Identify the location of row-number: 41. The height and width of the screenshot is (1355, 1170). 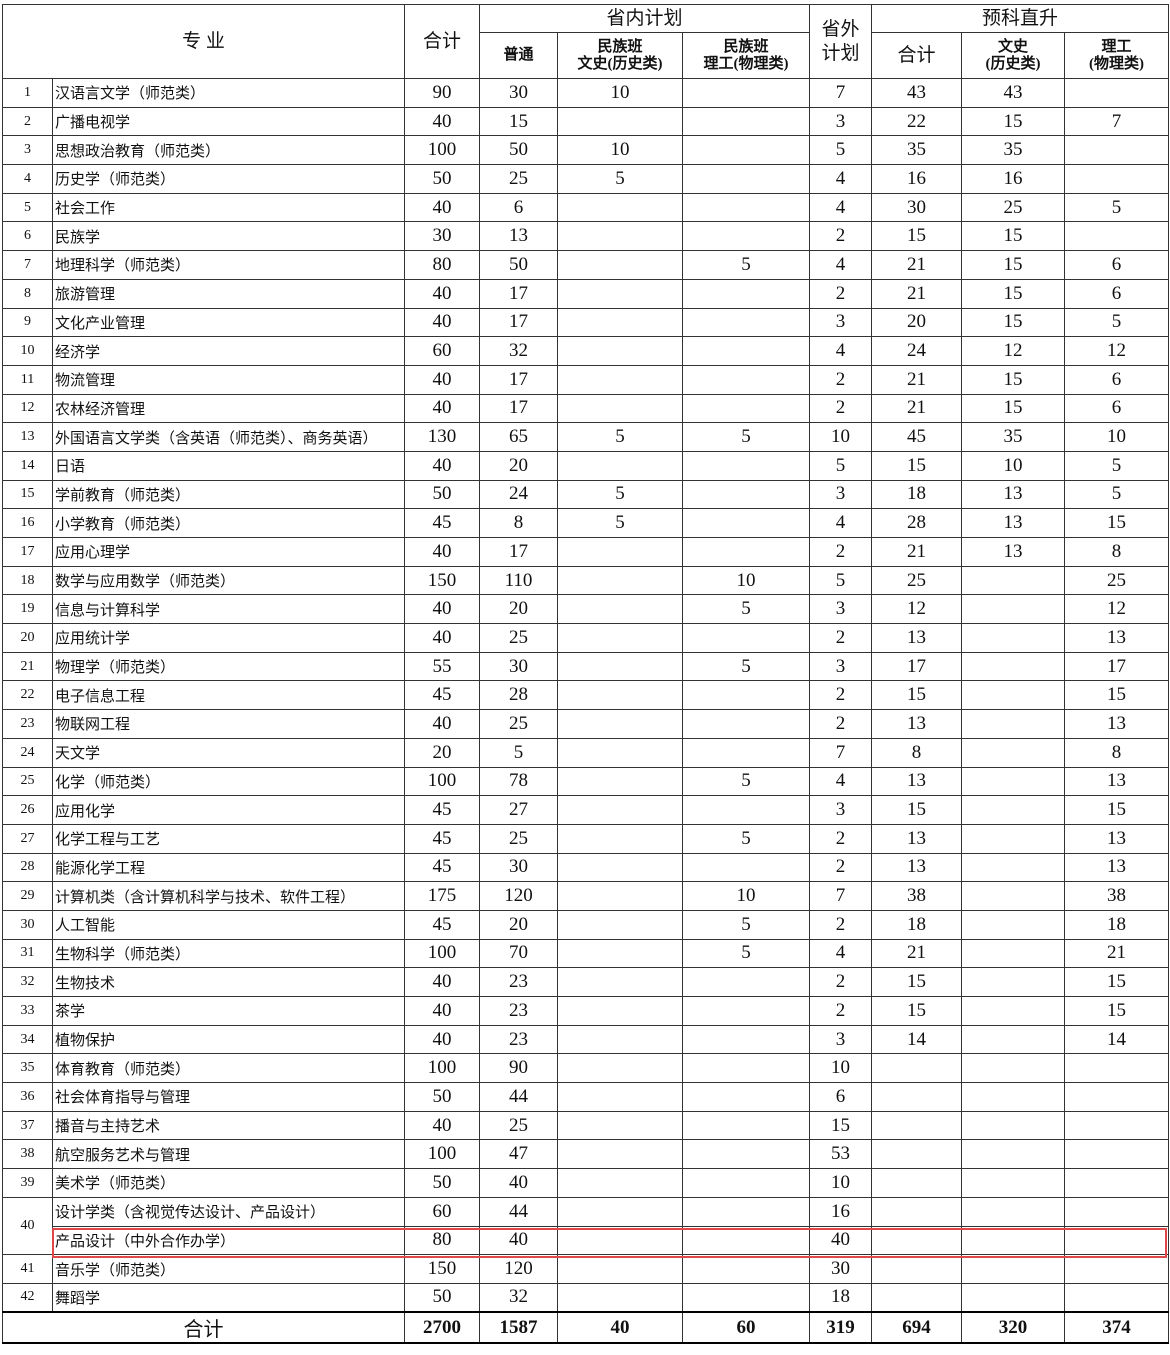
(27, 1269).